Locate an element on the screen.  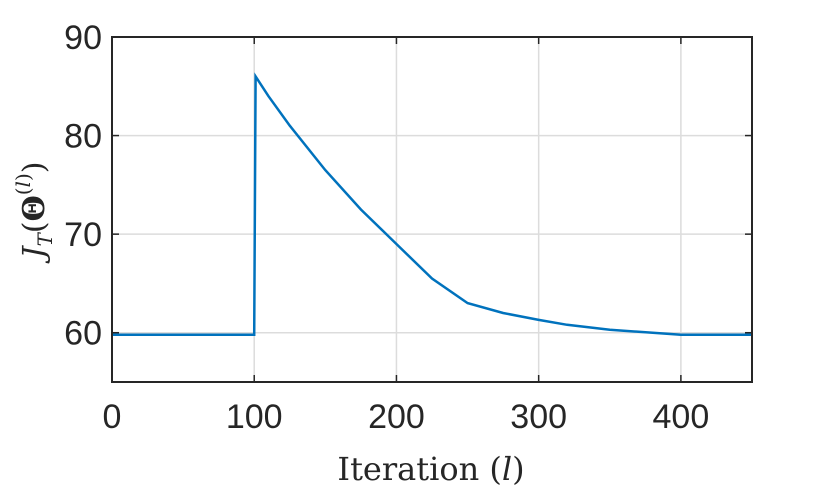
y-axis-label: JT(Θ(l)) is located at coordinates (34, 213).